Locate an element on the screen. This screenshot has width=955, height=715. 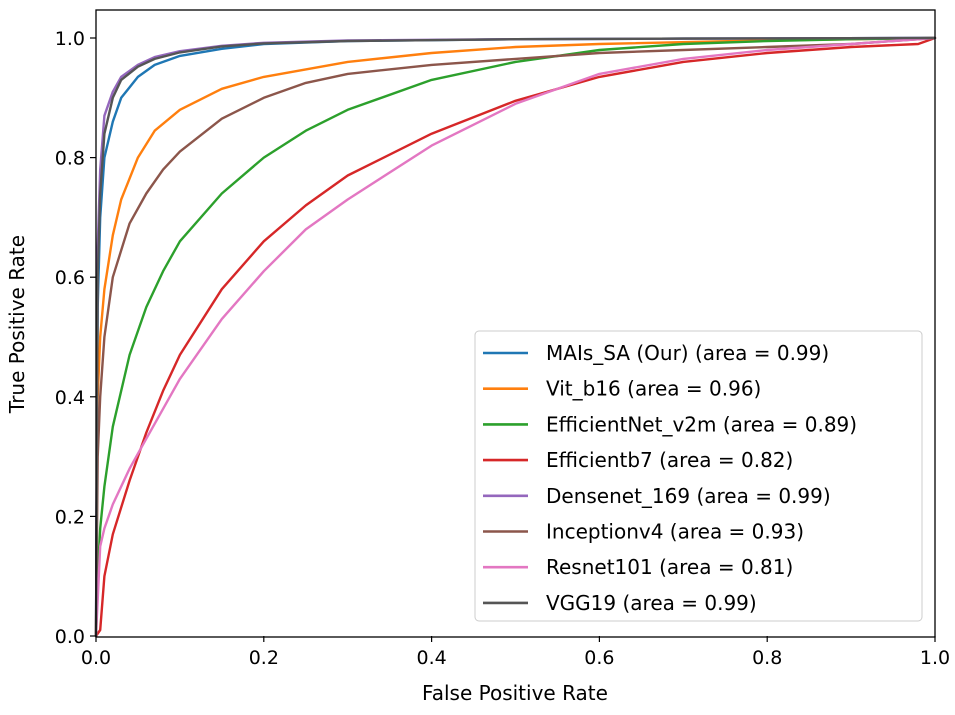
x-tick-label: 0.6 is located at coordinates (599, 658).